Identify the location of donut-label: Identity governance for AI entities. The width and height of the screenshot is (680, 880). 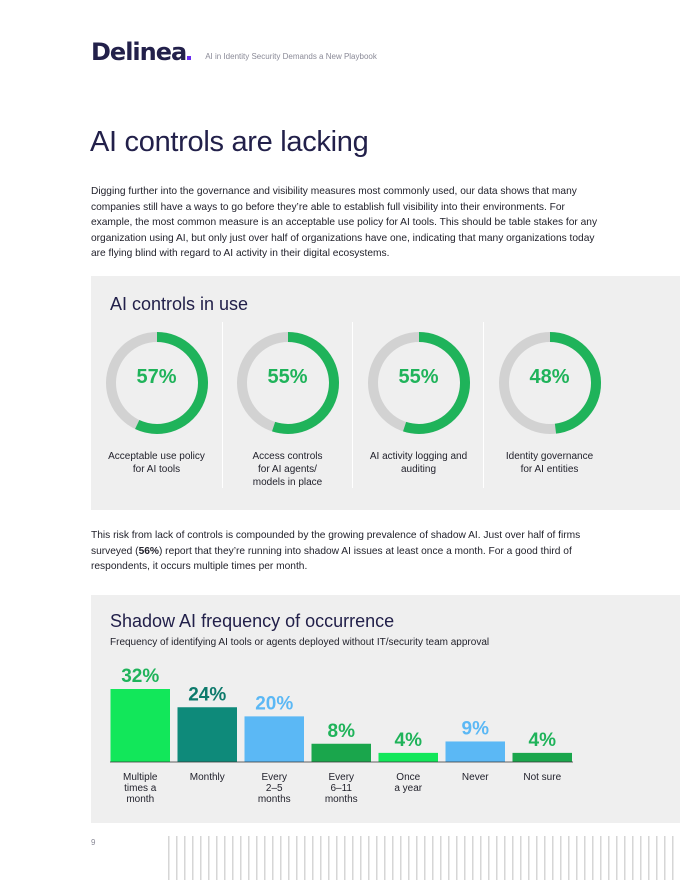
(549, 463).